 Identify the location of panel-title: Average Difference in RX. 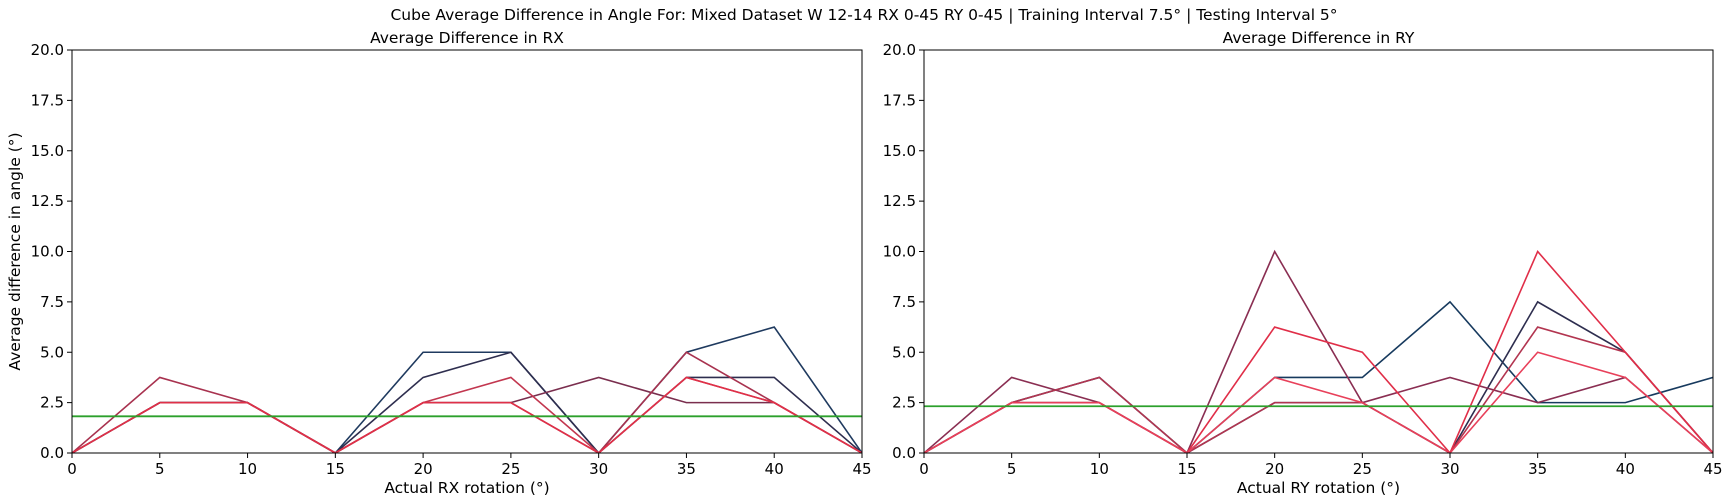
(467, 38).